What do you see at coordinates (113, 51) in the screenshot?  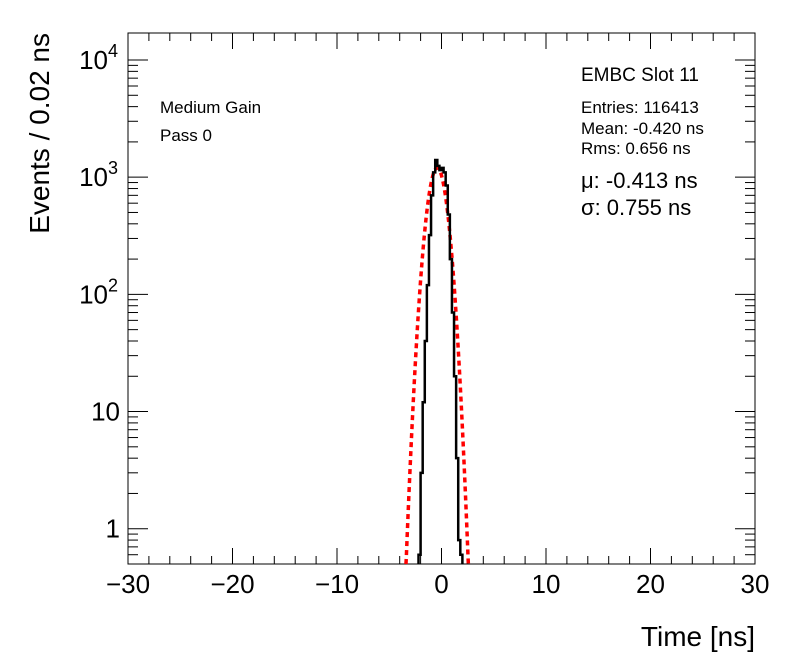 I see `y-tick-exponent: 4` at bounding box center [113, 51].